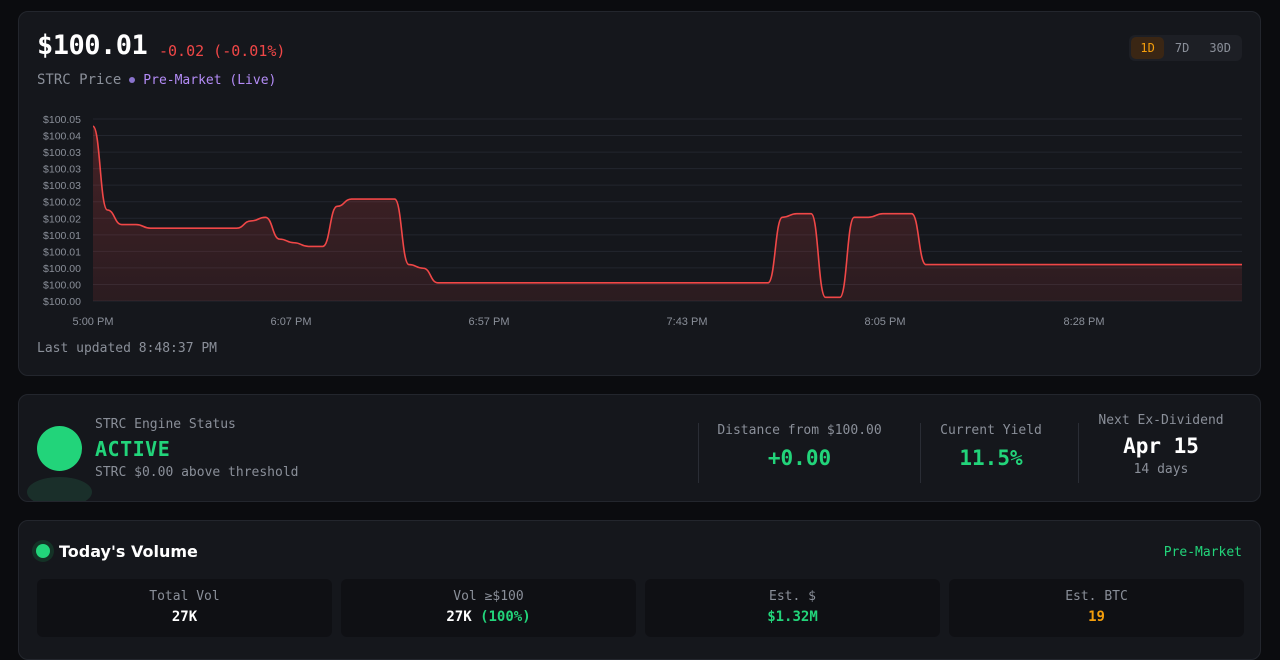  What do you see at coordinates (184, 596) in the screenshot?
I see `tile-label: Total Vol` at bounding box center [184, 596].